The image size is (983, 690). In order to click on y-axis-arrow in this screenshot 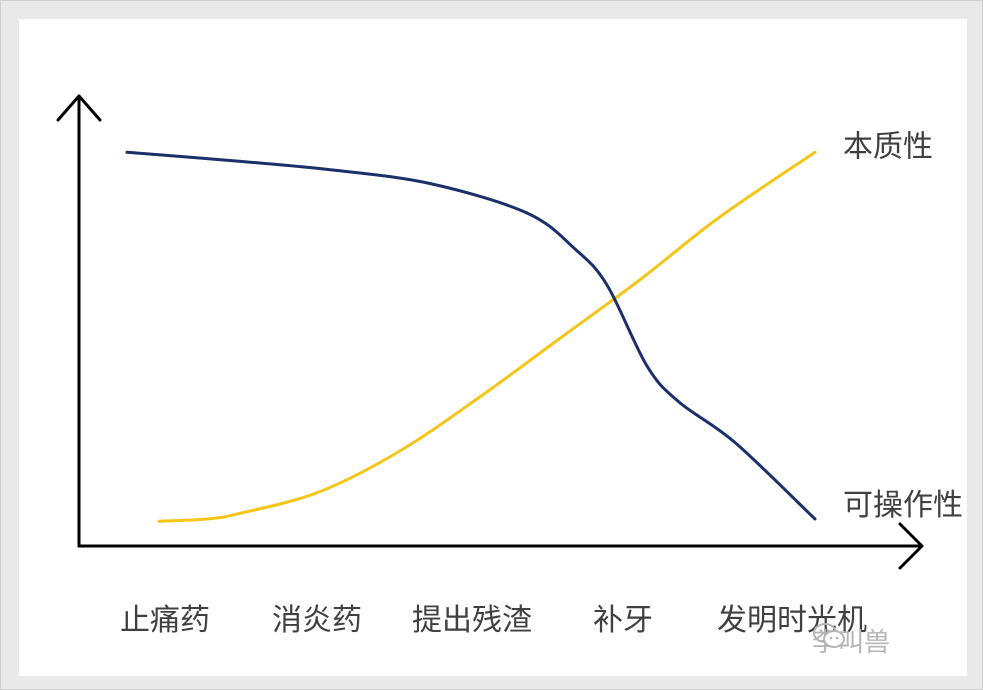, I will do `click(79, 108)`.